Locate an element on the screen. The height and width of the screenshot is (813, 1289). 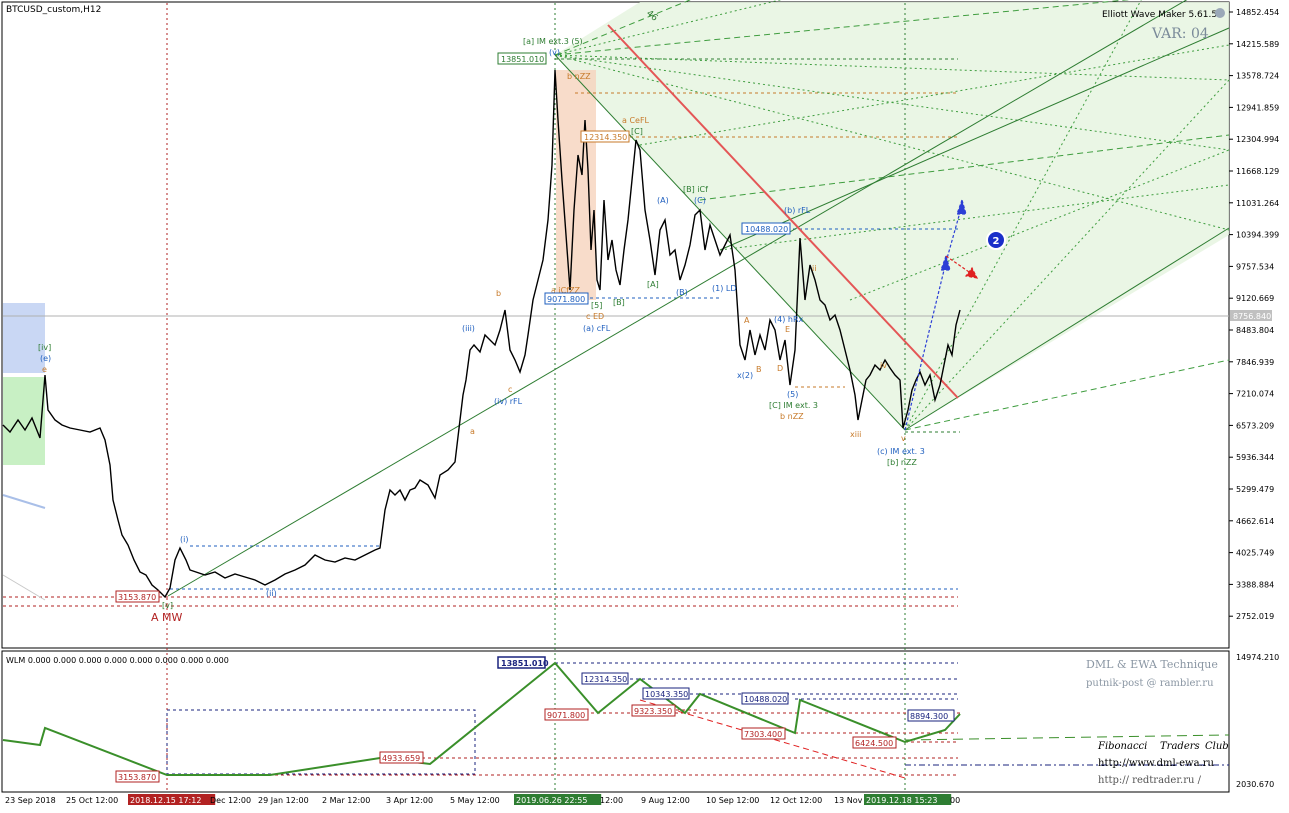
price-axis-label: 14215.589 is located at coordinates (1257, 44).